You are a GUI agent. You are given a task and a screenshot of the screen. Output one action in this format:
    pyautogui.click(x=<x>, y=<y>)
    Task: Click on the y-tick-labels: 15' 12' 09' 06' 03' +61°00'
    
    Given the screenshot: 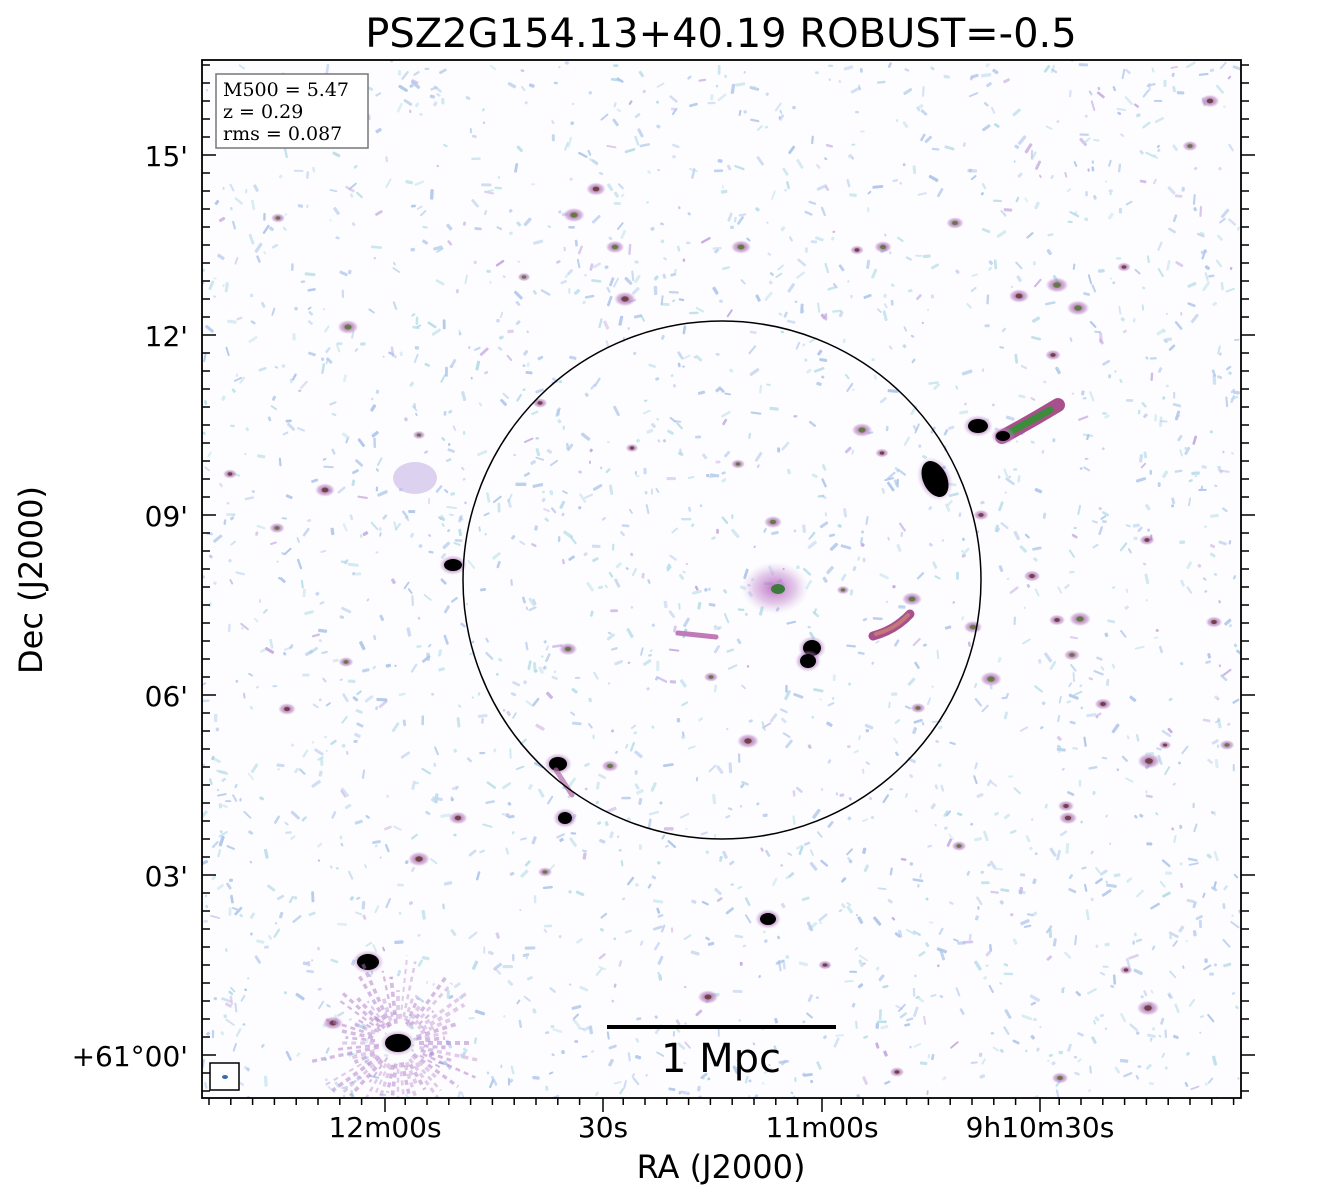 What is the action you would take?
    pyautogui.click(x=130, y=606)
    